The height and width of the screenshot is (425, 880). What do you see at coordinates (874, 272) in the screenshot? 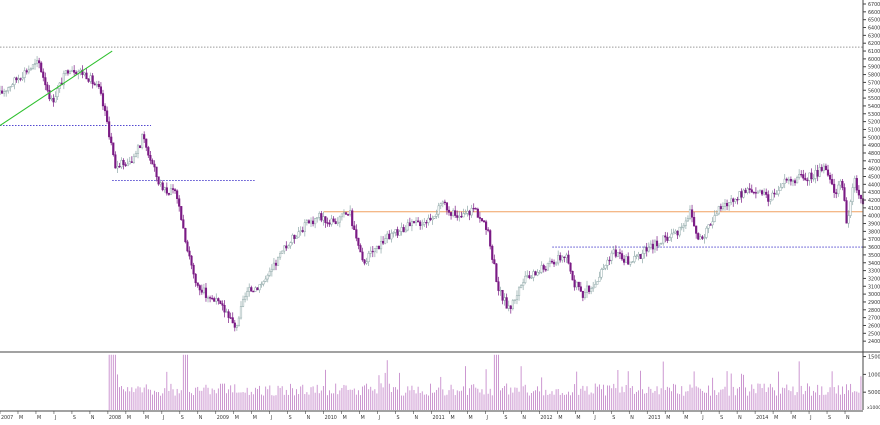
I see `price-tick-label: 3300` at bounding box center [874, 272].